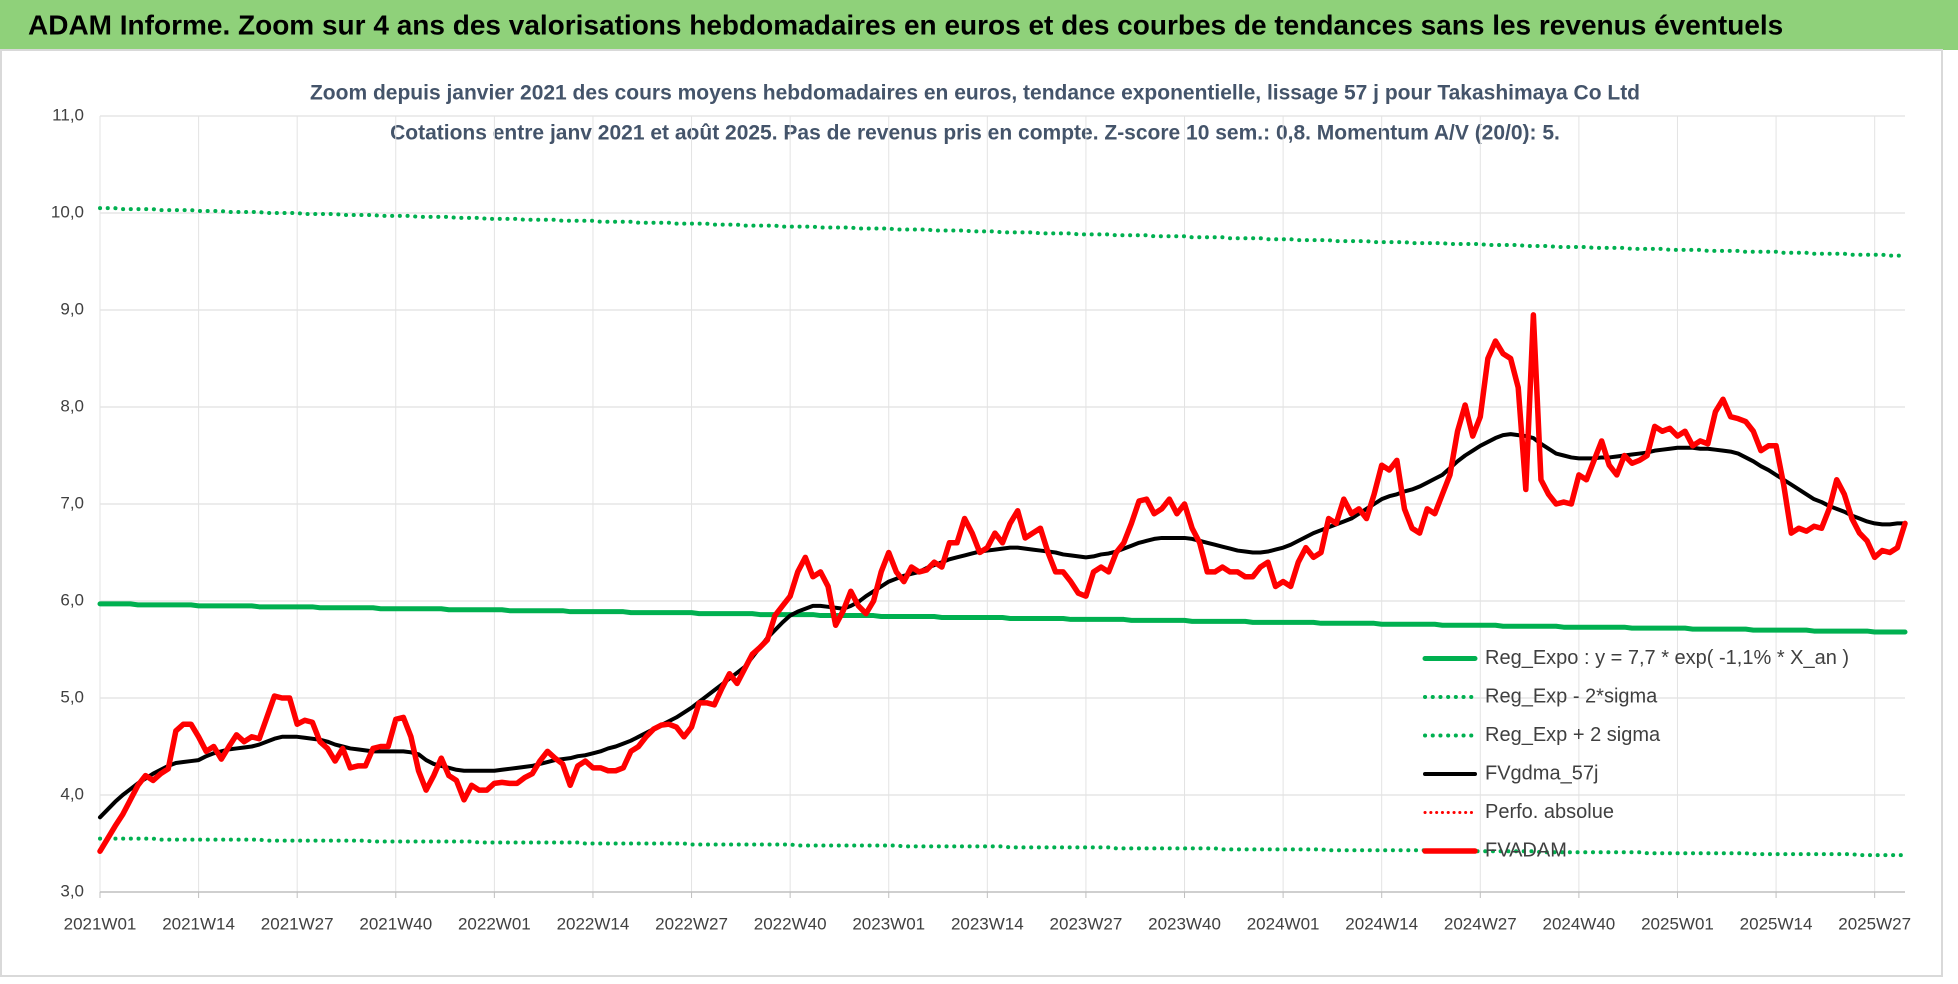 This screenshot has height=984, width=1958. What do you see at coordinates (72, 890) in the screenshot?
I see `y-tick-label: 3,0` at bounding box center [72, 890].